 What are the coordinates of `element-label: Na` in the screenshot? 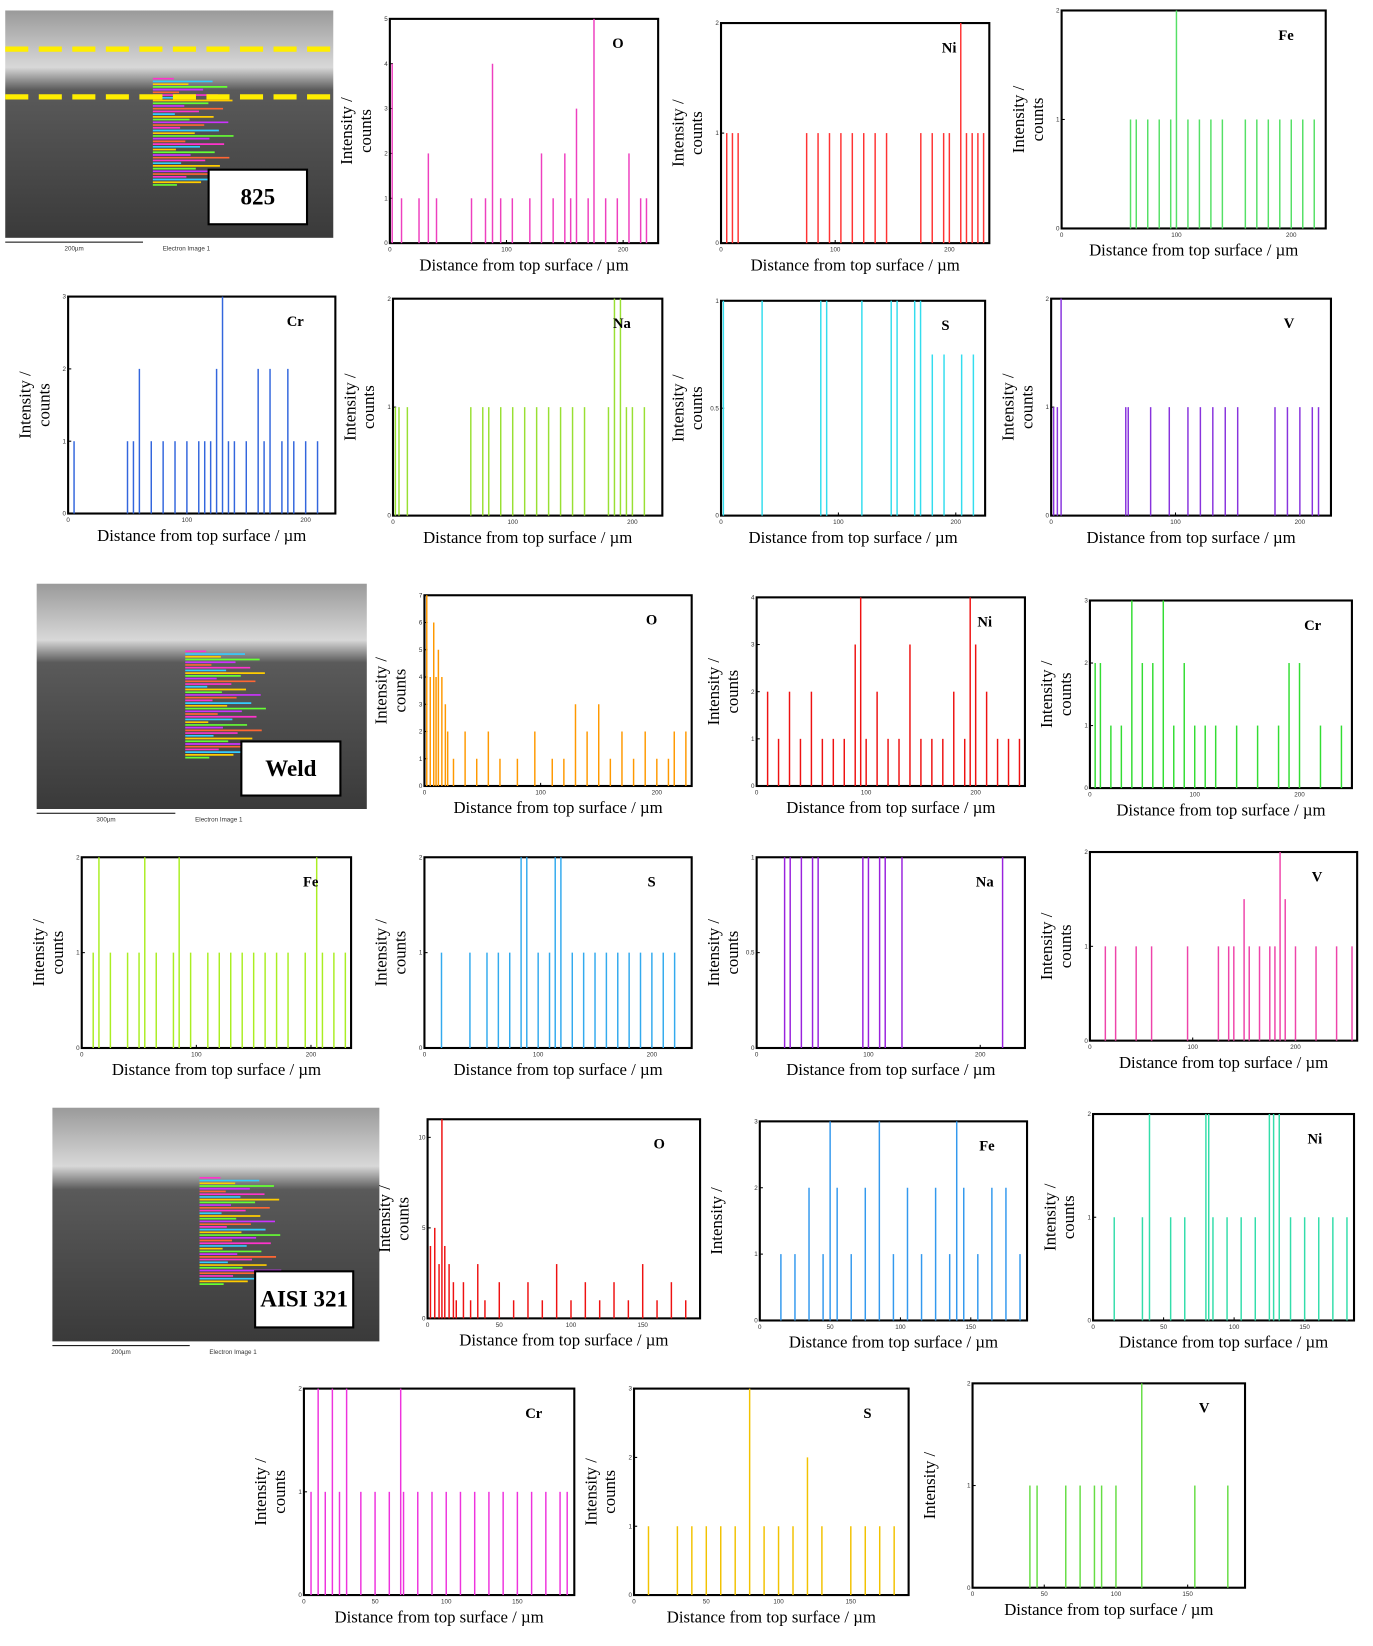 It's located at (622, 324).